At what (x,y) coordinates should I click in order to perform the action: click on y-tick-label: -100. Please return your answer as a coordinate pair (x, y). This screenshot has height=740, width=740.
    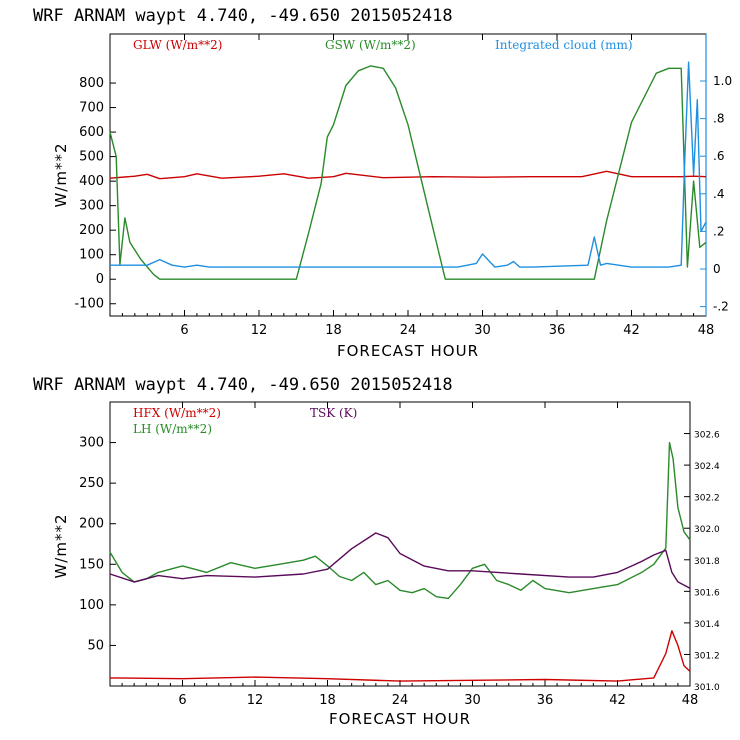
    Looking at the image, I should click on (89, 304).